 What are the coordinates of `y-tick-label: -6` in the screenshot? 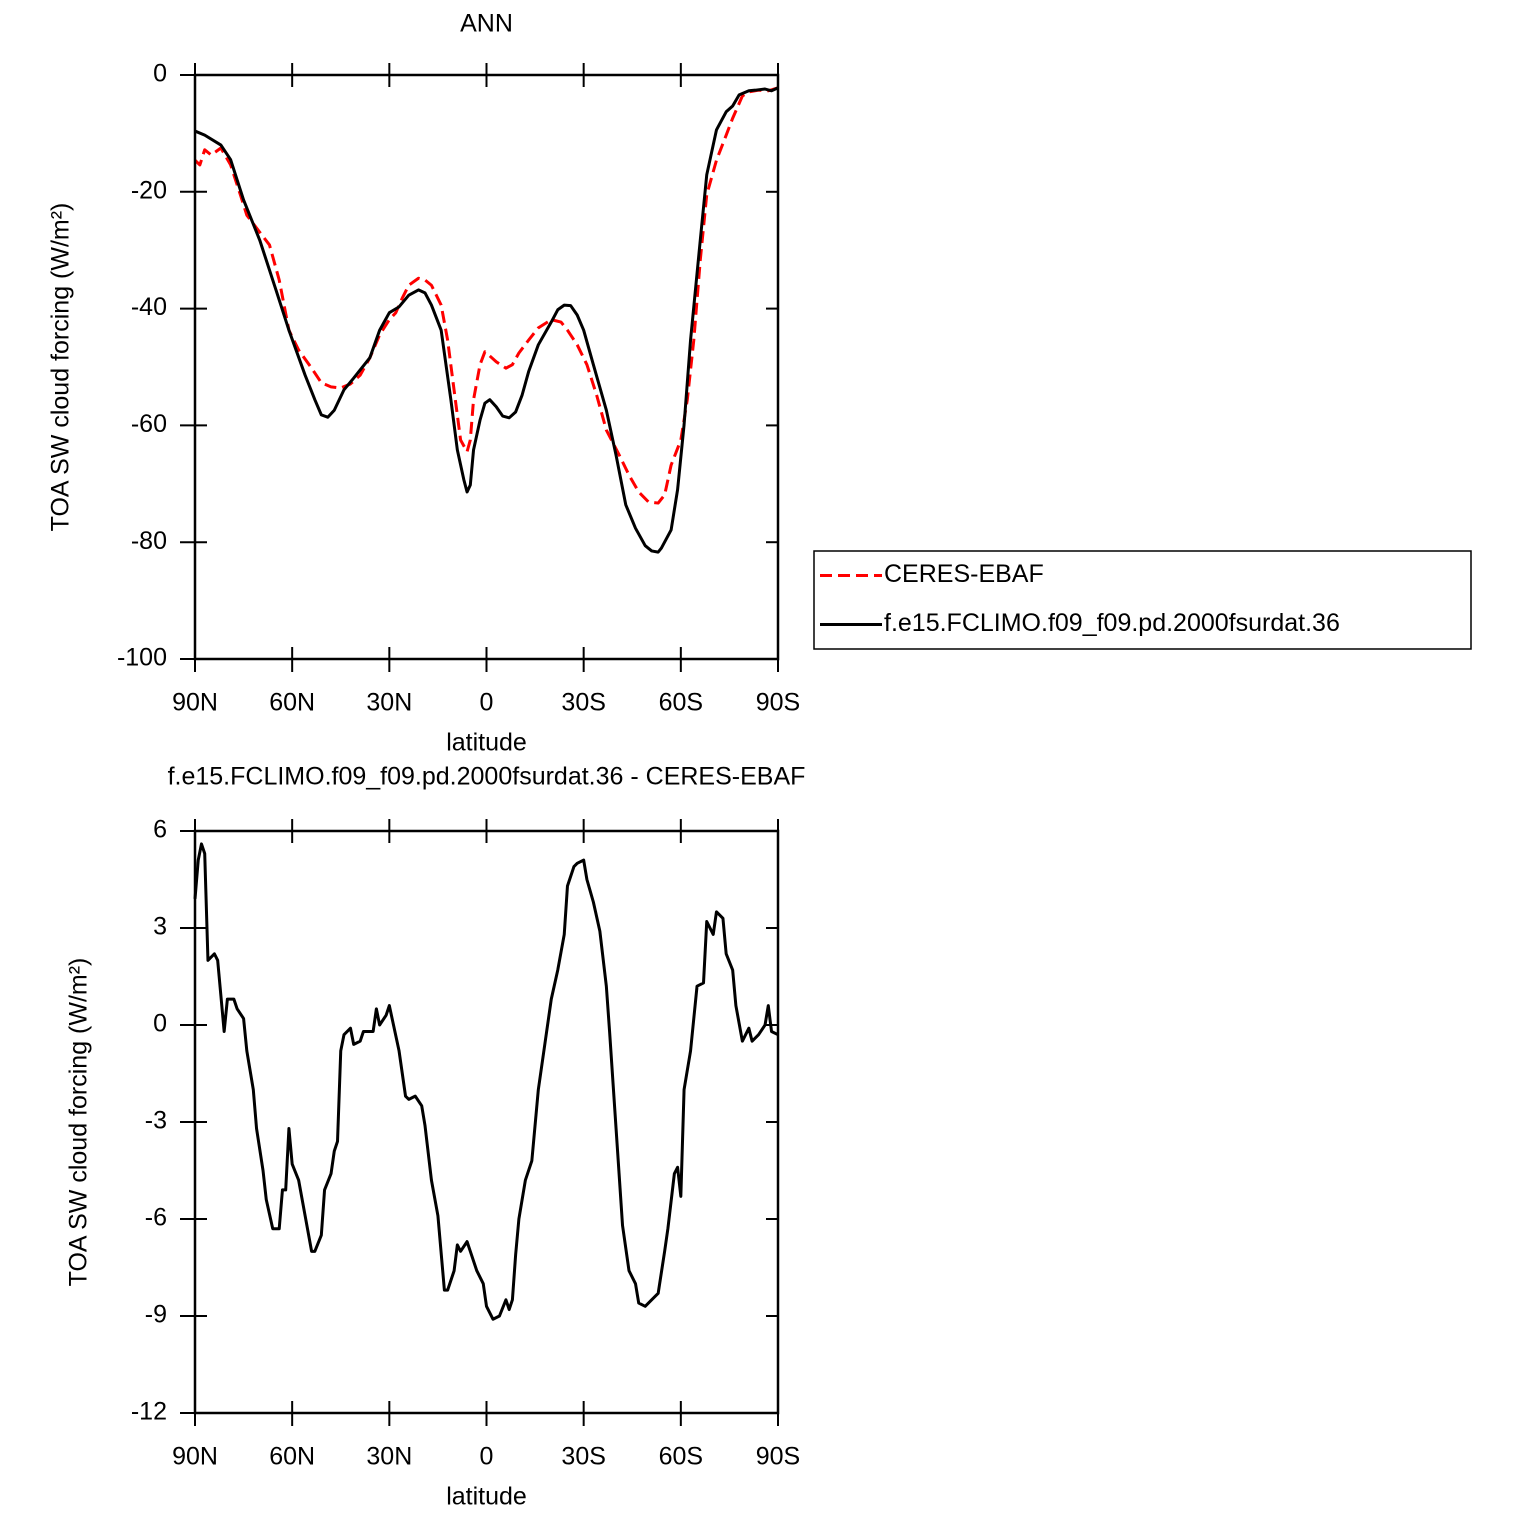 It's located at (156, 1218).